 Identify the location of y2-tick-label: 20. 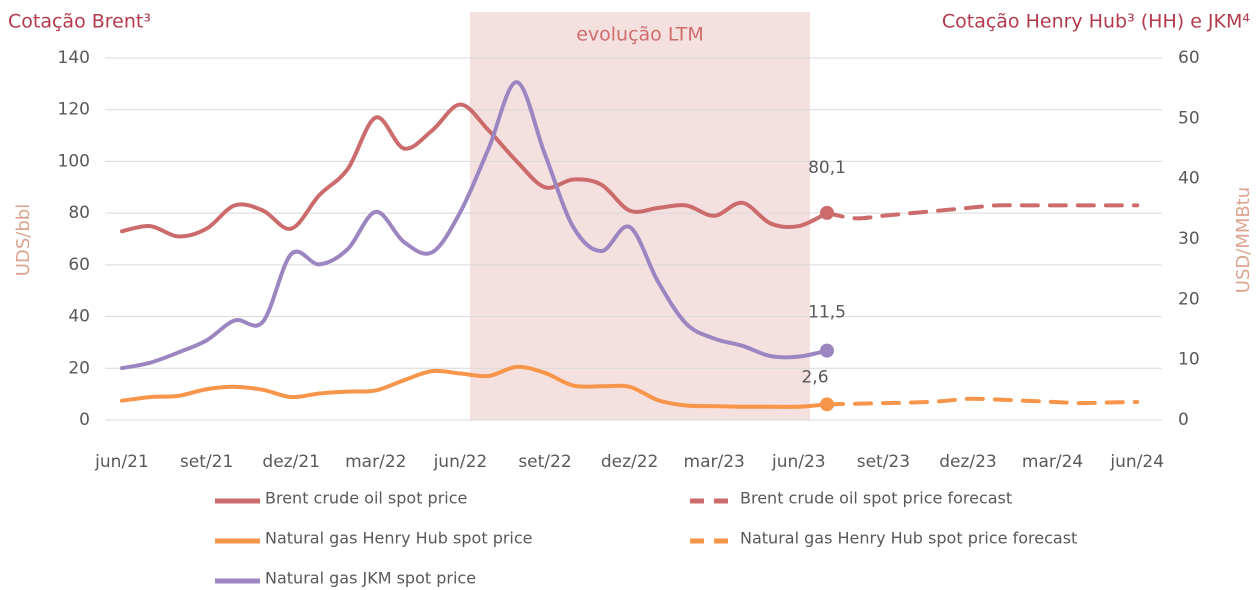
(1189, 299).